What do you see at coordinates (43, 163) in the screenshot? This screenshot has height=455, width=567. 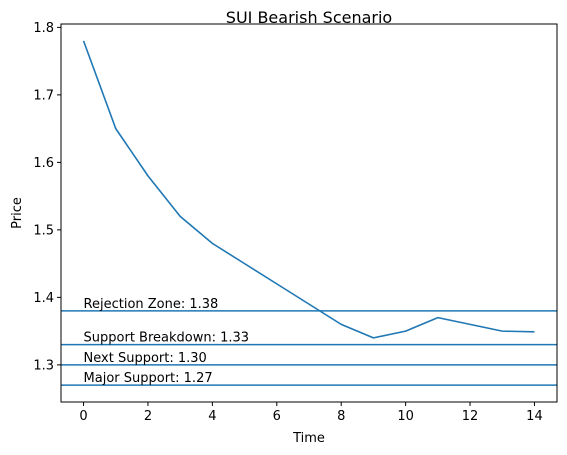 I see `y-tick-label: 1.6` at bounding box center [43, 163].